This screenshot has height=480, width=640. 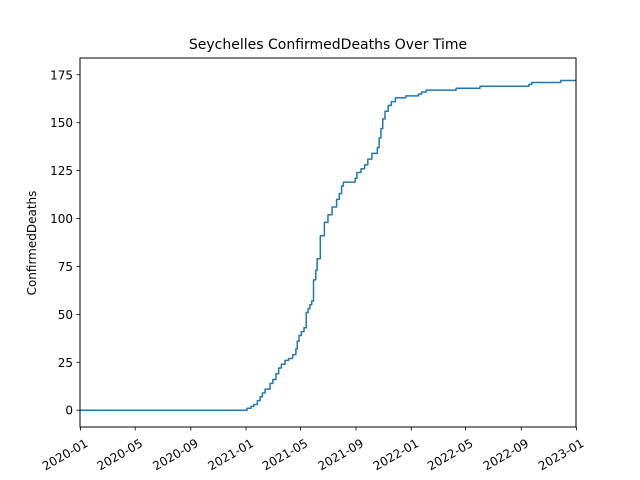 What do you see at coordinates (65, 267) in the screenshot?
I see `y-tick-label: 75` at bounding box center [65, 267].